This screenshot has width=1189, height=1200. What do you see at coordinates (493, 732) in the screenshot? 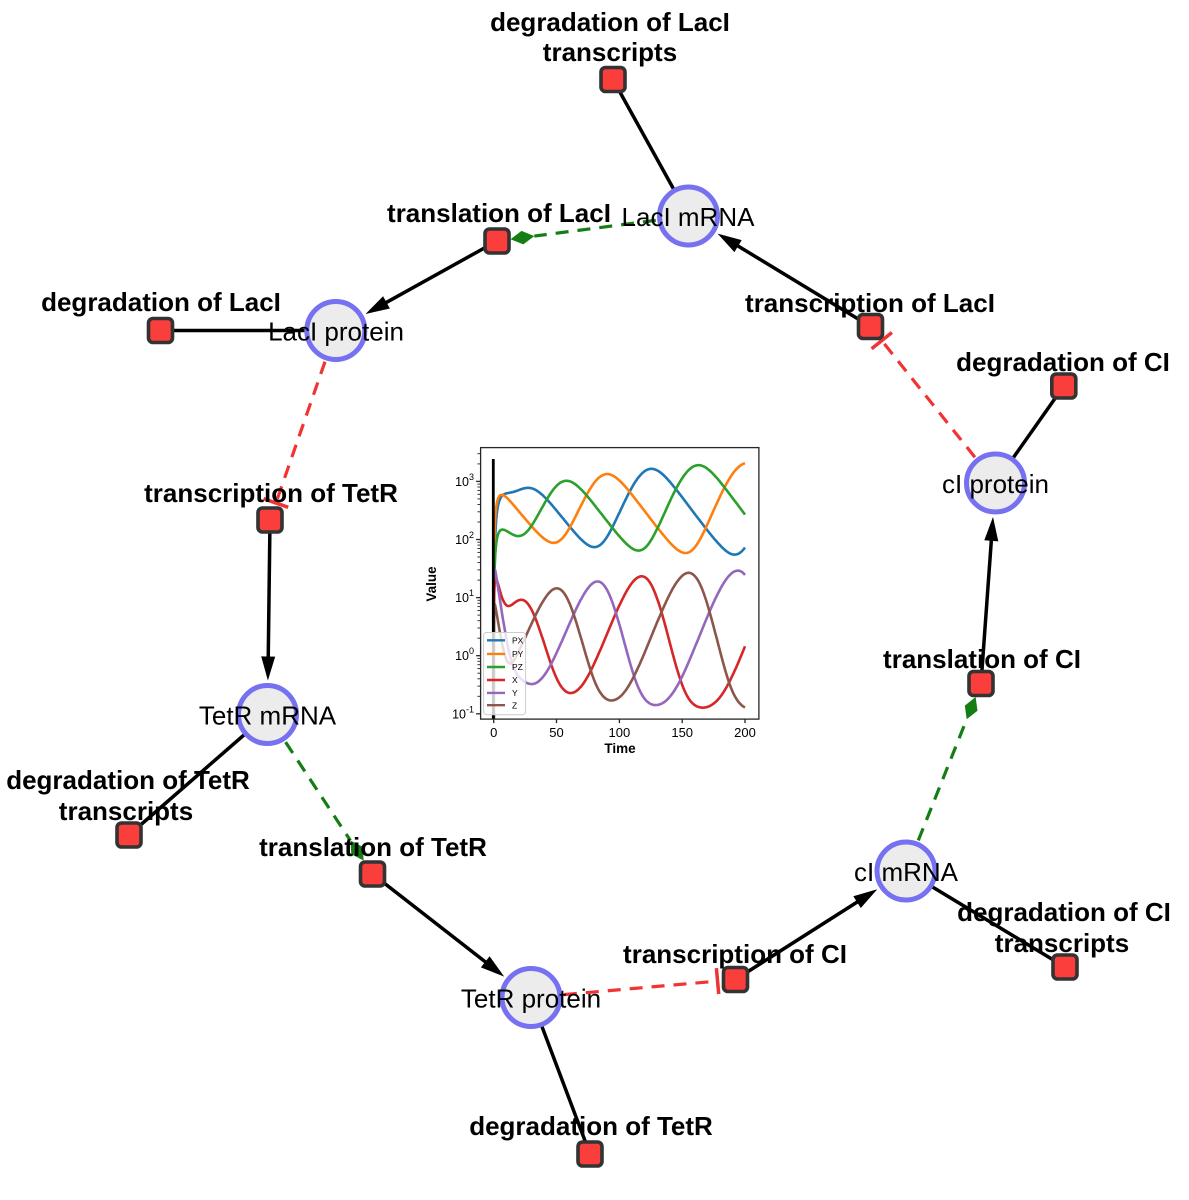
I see `svg-text: 0` at bounding box center [493, 732].